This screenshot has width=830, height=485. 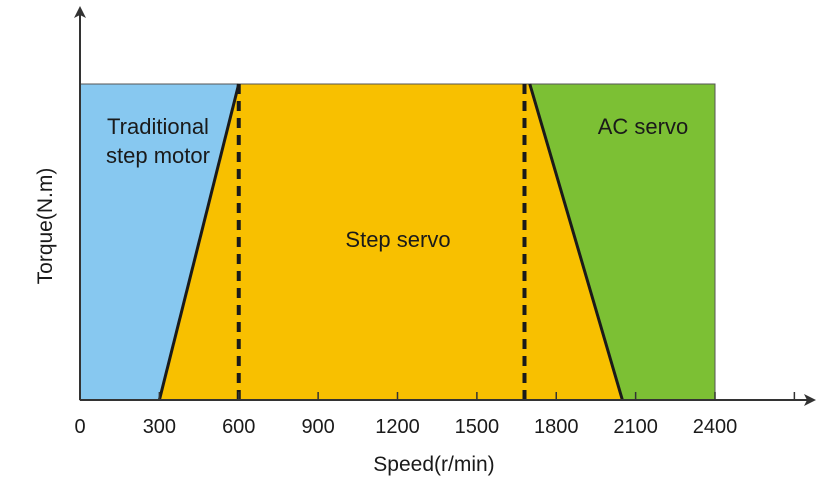 What do you see at coordinates (635, 427) in the screenshot?
I see `x-tick-label-2100: 2100` at bounding box center [635, 427].